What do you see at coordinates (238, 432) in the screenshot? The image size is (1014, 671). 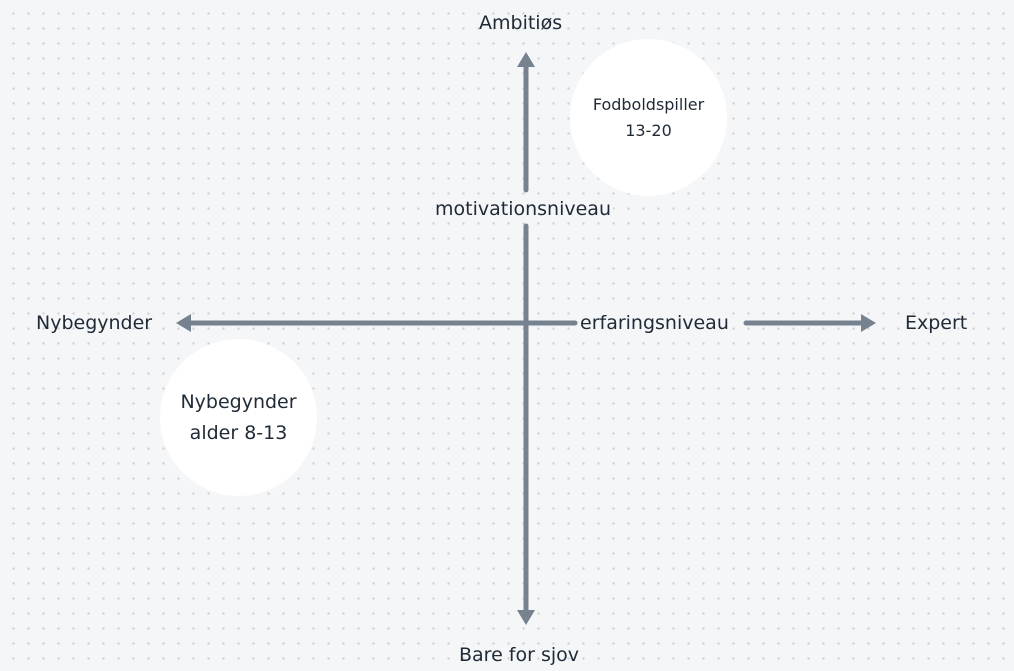 I see `segment-circle-line2: alder 8-13` at bounding box center [238, 432].